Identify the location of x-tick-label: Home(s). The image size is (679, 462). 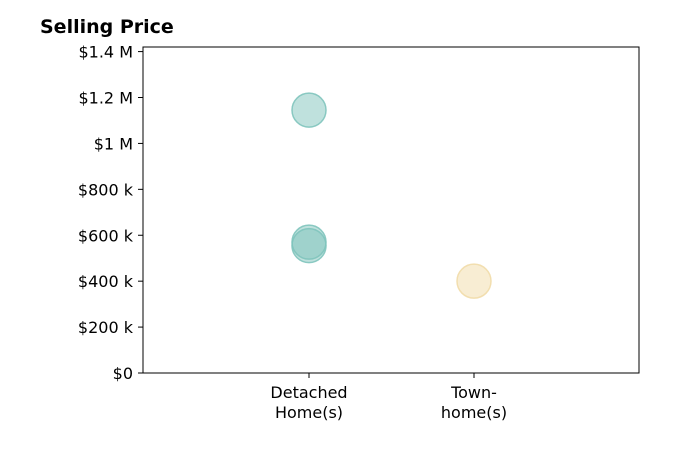
(309, 412).